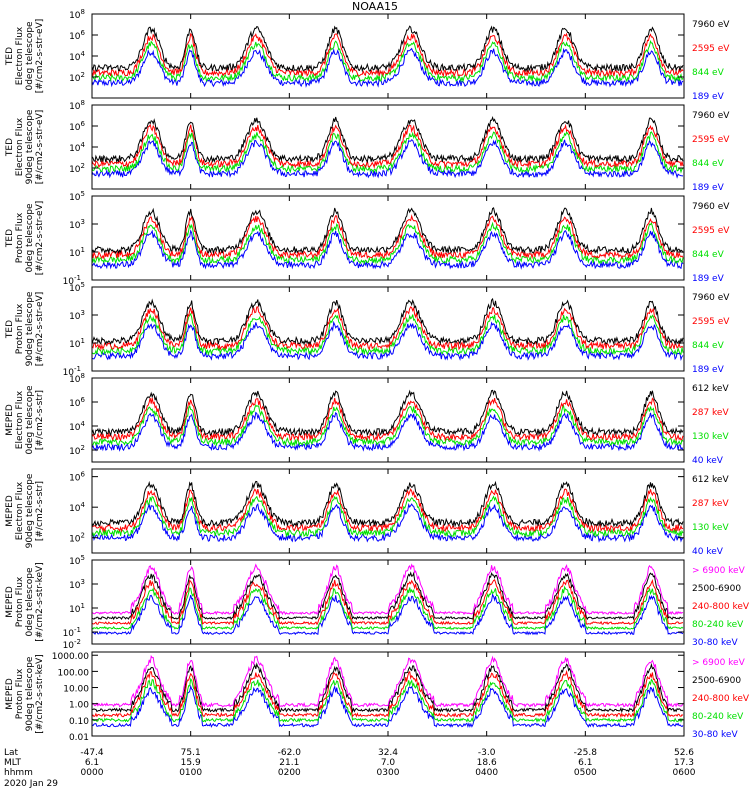 This screenshot has height=800, width=750. What do you see at coordinates (20, 601) in the screenshot?
I see `y-axis-label: Proton Flux` at bounding box center [20, 601].